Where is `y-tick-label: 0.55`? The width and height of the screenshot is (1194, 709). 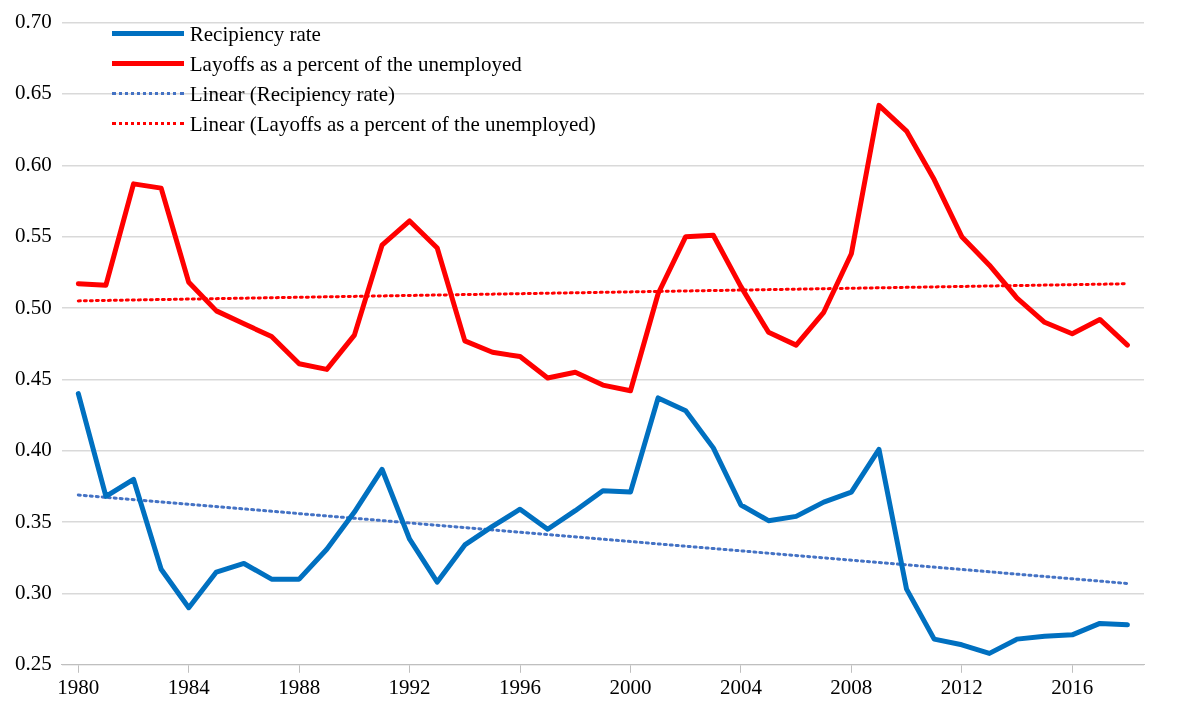 y-tick-label: 0.55 is located at coordinates (33, 235).